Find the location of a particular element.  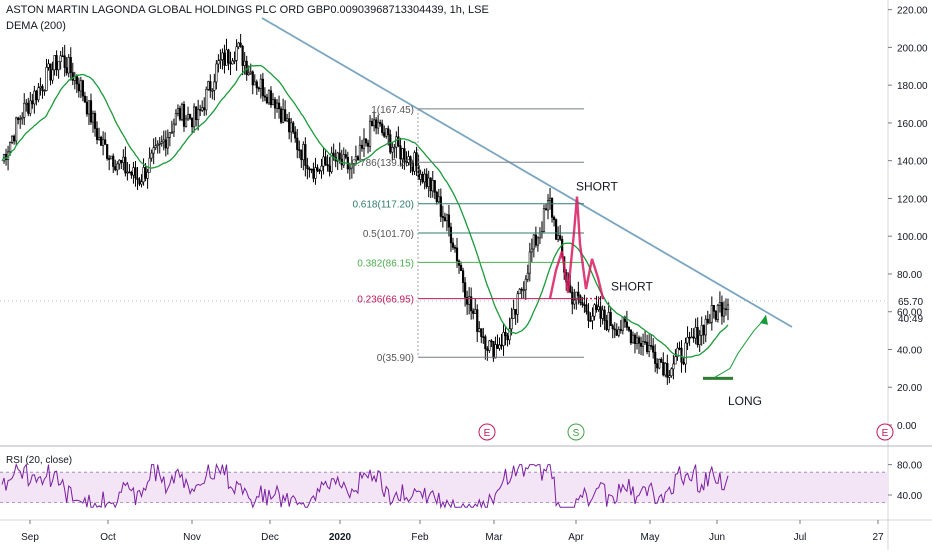

event-marker-label: E is located at coordinates (487, 433).